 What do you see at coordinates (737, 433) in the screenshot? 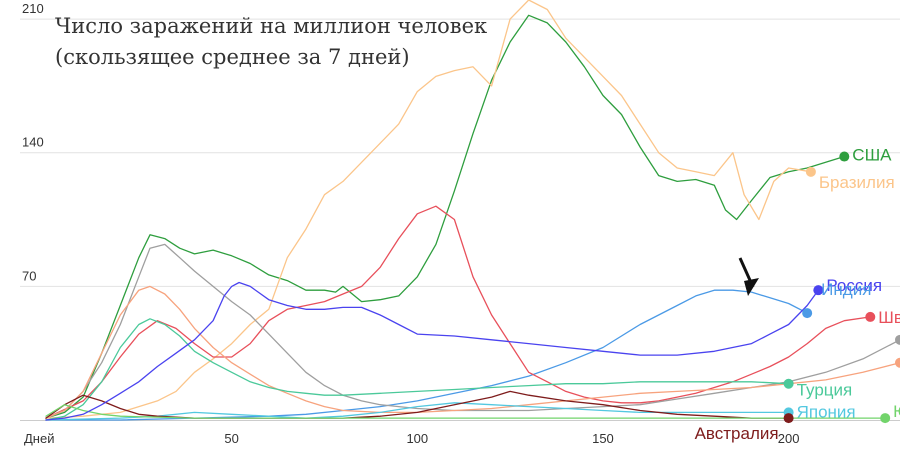
I see `series-label-австралия: Австралия` at bounding box center [737, 433].